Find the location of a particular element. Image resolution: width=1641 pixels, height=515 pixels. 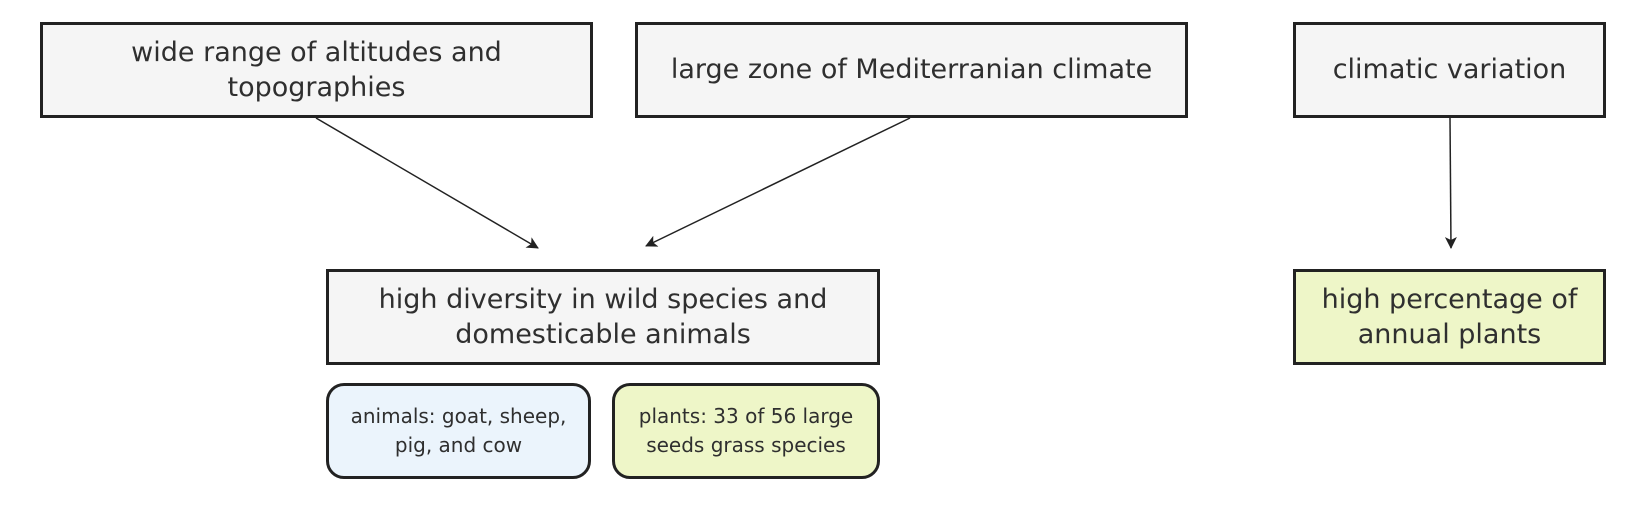

node-animals: animals: goat, sheep, pig, and cow is located at coordinates (458, 431).